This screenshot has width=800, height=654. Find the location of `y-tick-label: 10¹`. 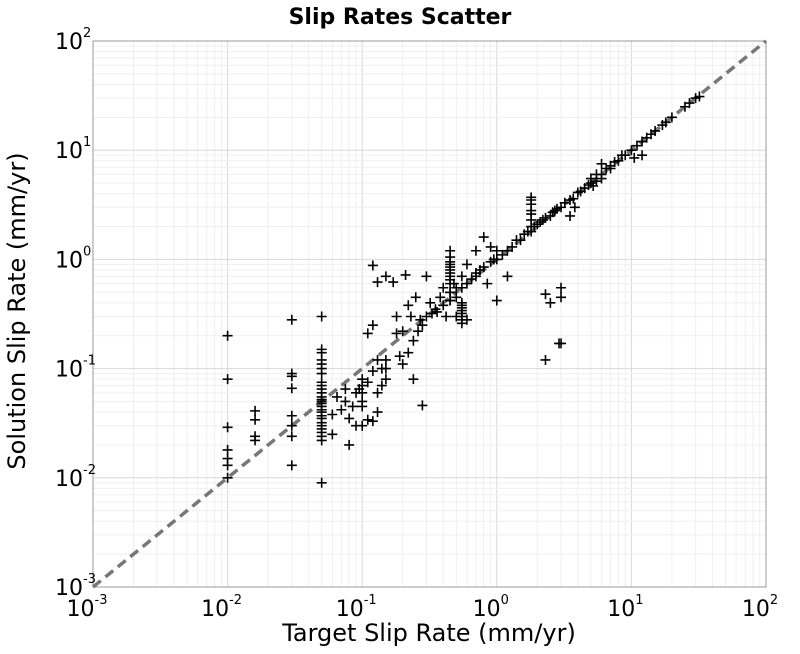

y-tick-label: 10¹ is located at coordinates (73, 149).